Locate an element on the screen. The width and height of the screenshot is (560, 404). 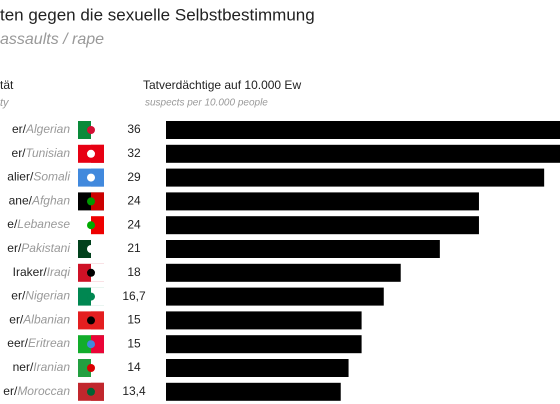
category-label: eer/Eritrean is located at coordinates (38, 343).